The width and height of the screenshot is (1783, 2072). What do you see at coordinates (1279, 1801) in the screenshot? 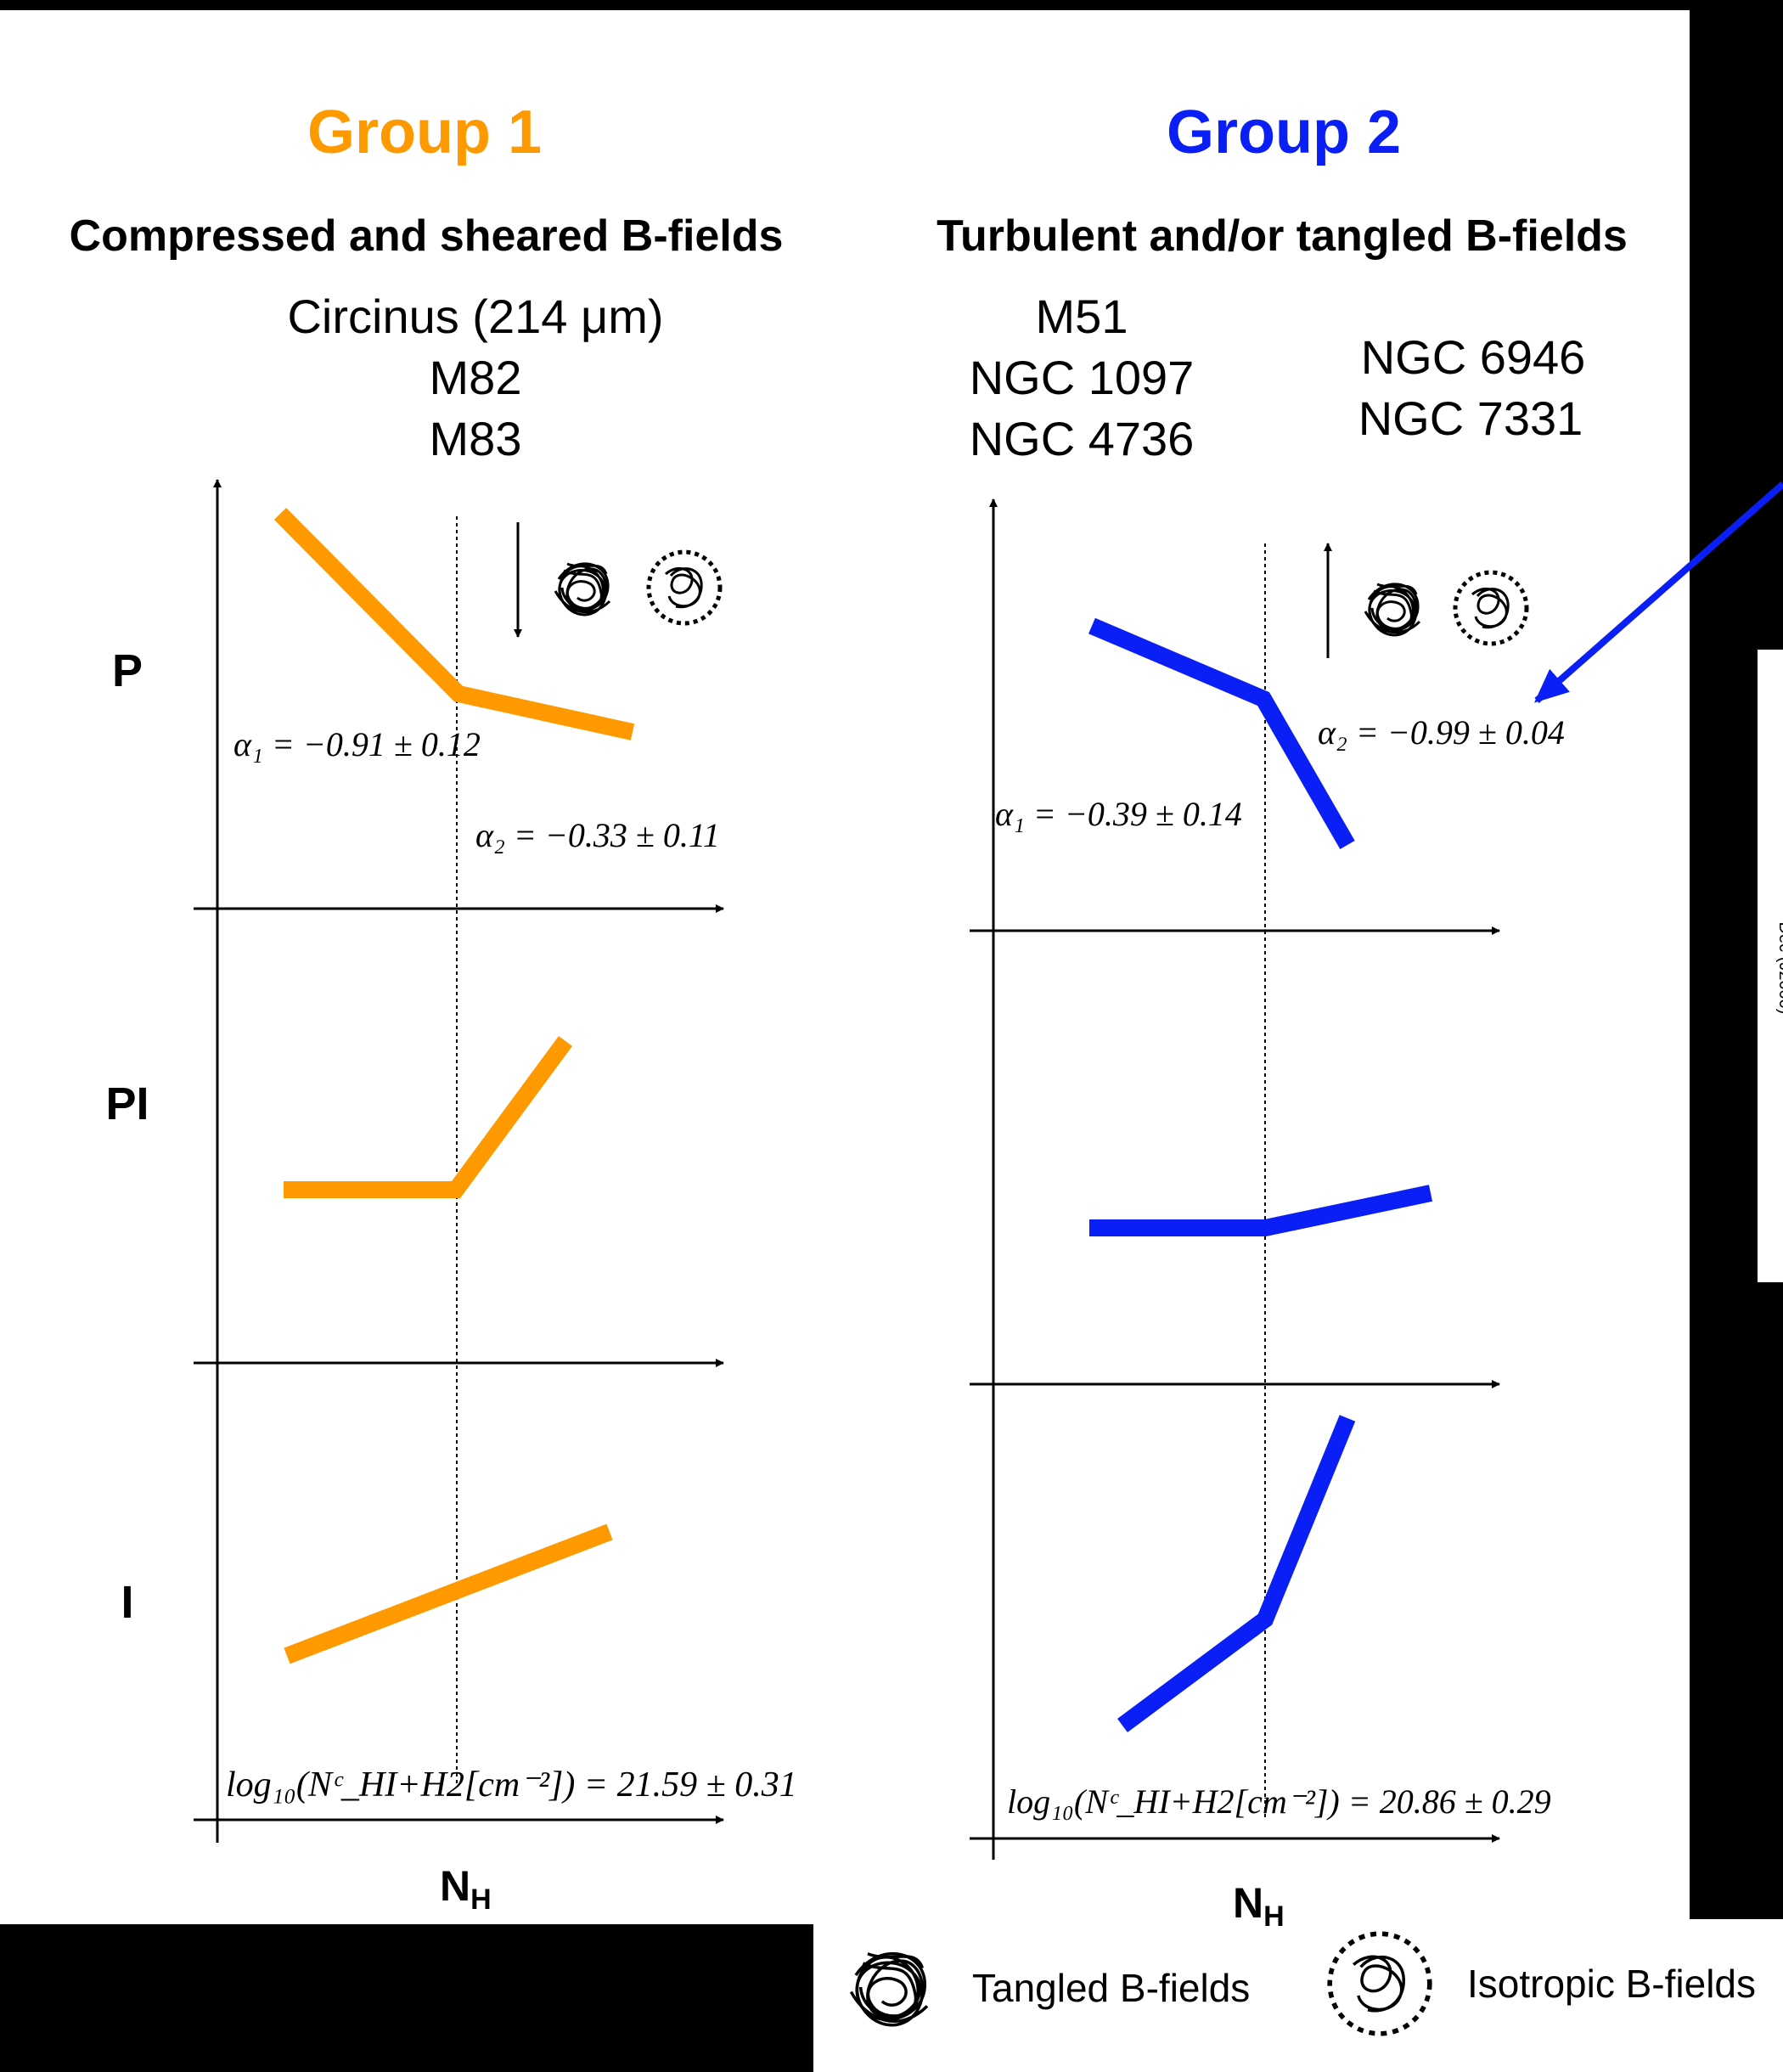
I see `group2-break-label: log₁₀(Nᶜ_HI+H2[cm⁻²]) = 20.86 ± 0.29` at bounding box center [1279, 1801].